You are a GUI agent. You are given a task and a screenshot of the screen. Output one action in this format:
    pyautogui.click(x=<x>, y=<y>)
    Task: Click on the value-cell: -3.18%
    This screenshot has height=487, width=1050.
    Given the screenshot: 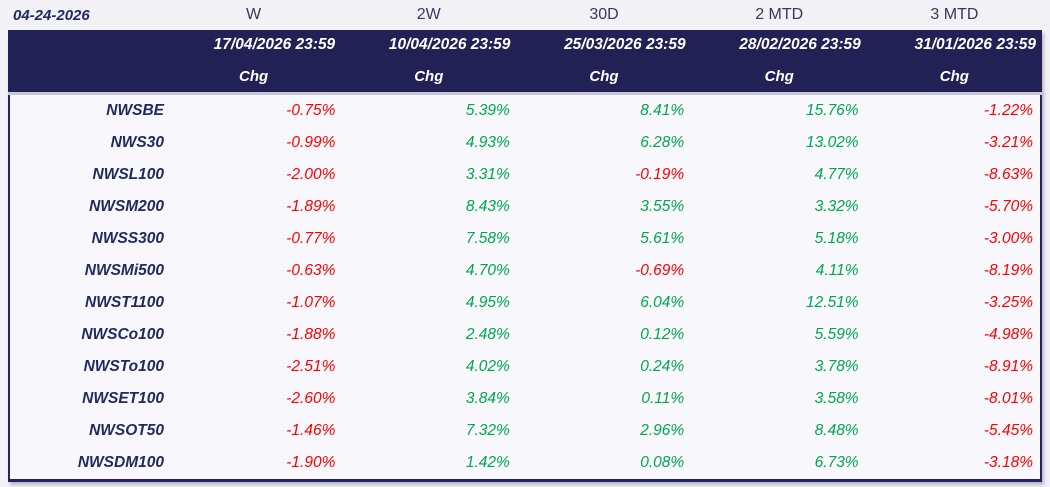 What is the action you would take?
    pyautogui.click(x=1008, y=462)
    